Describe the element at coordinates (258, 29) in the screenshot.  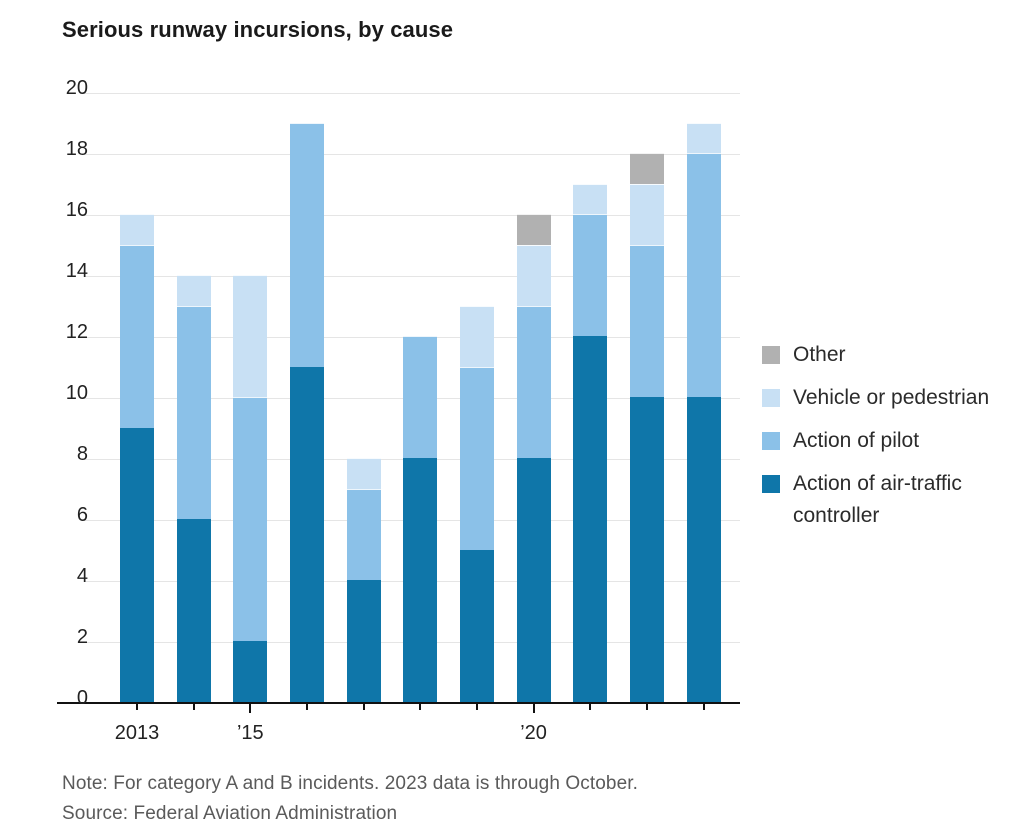
I see `chart-title: Serious runway incursions, by cause` at that location.